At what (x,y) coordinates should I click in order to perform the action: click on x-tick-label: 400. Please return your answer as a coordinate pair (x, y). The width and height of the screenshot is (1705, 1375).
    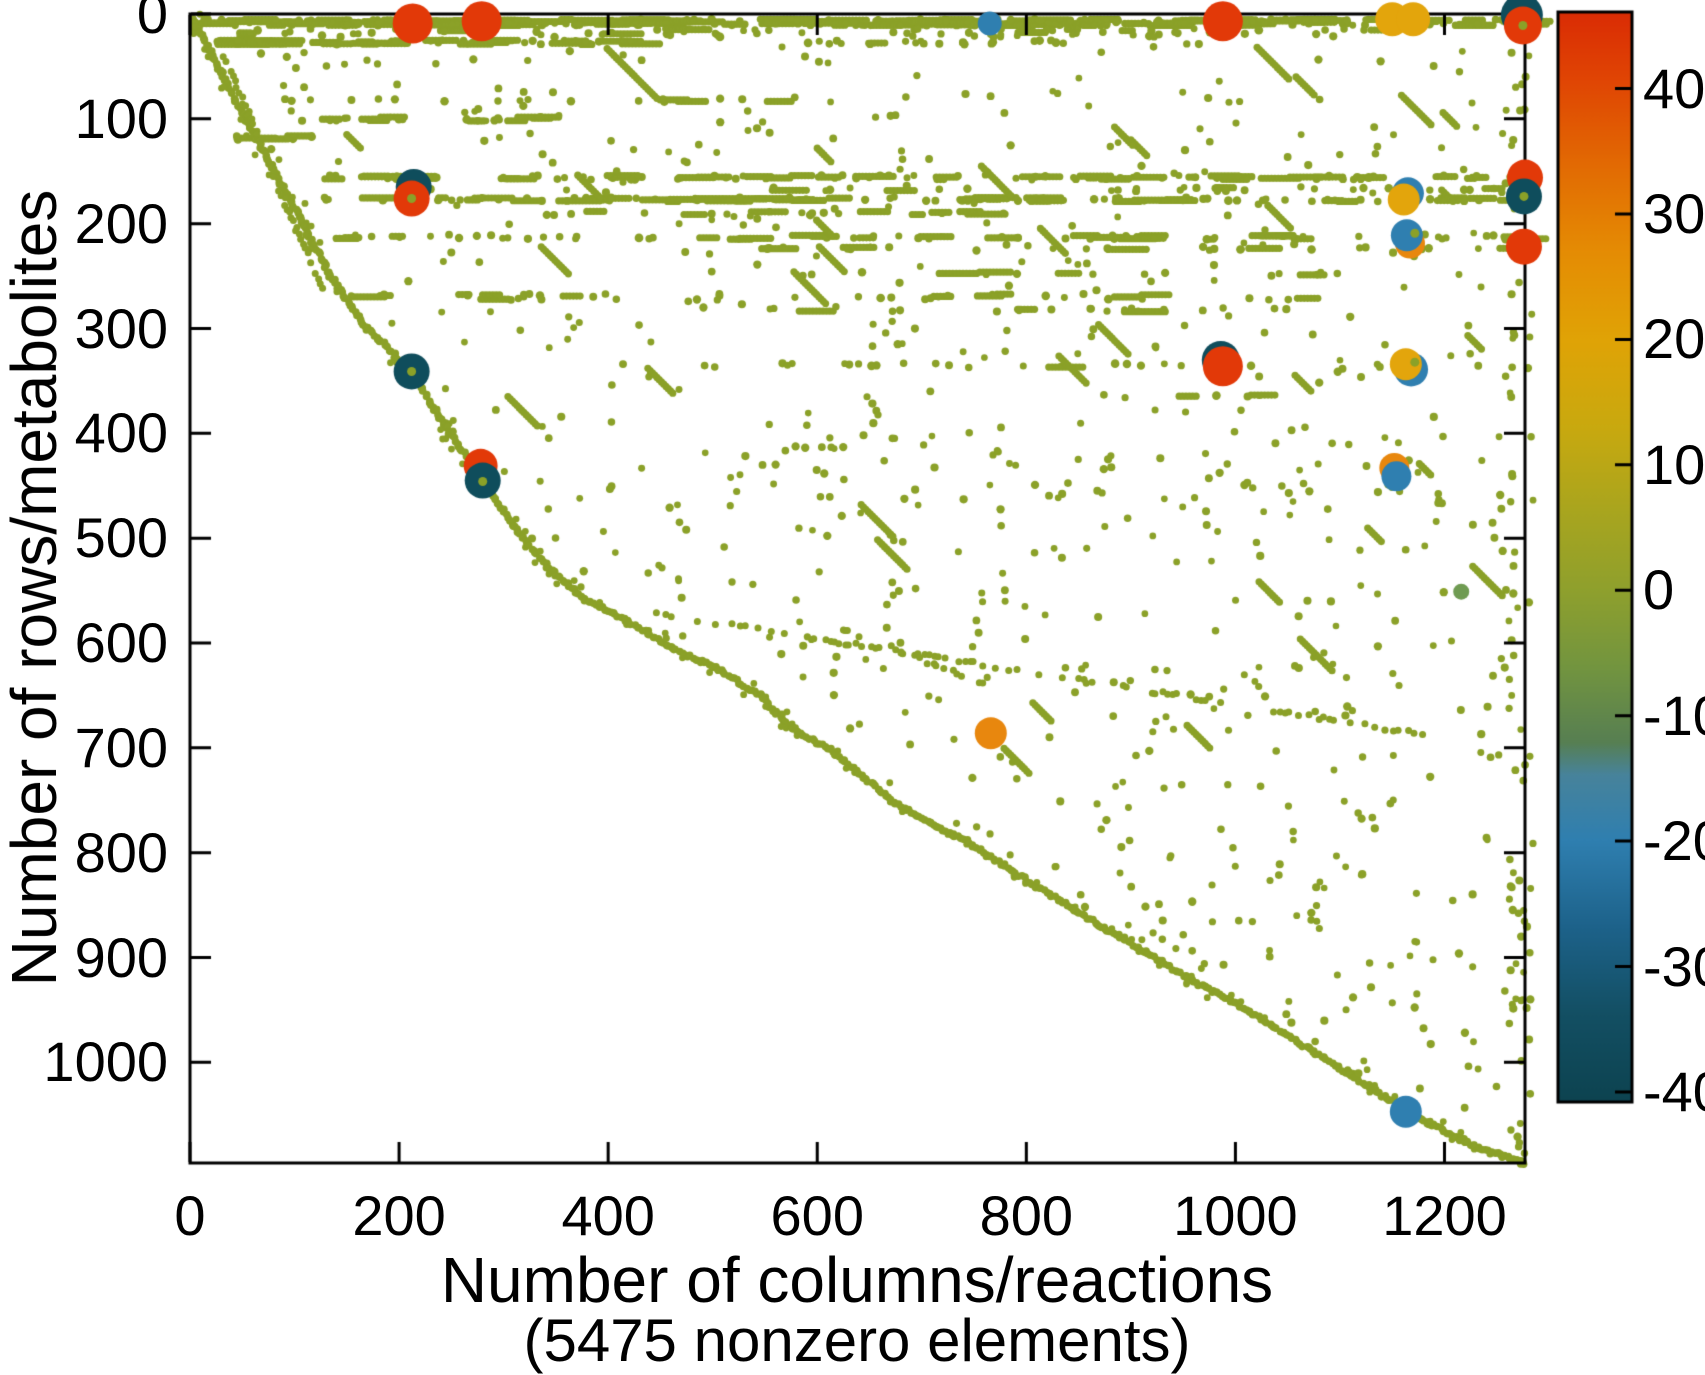
    Looking at the image, I should click on (608, 1215).